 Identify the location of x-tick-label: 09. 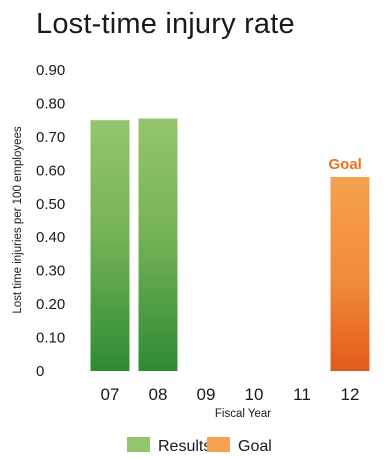
(206, 394).